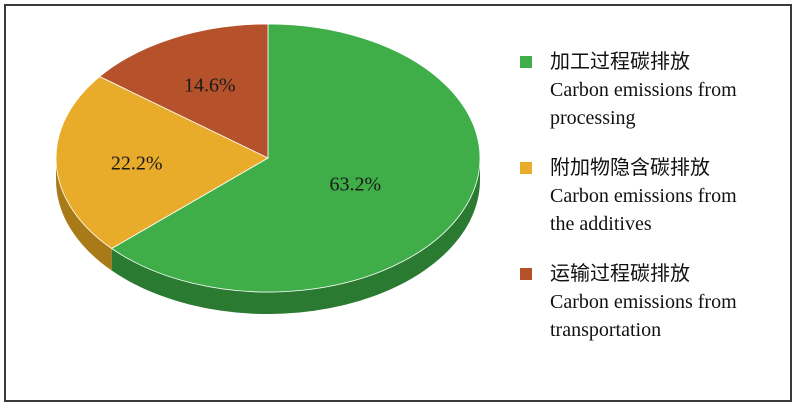 This screenshot has width=800, height=410. I want to click on pie-slice-additives, so click(162, 162).